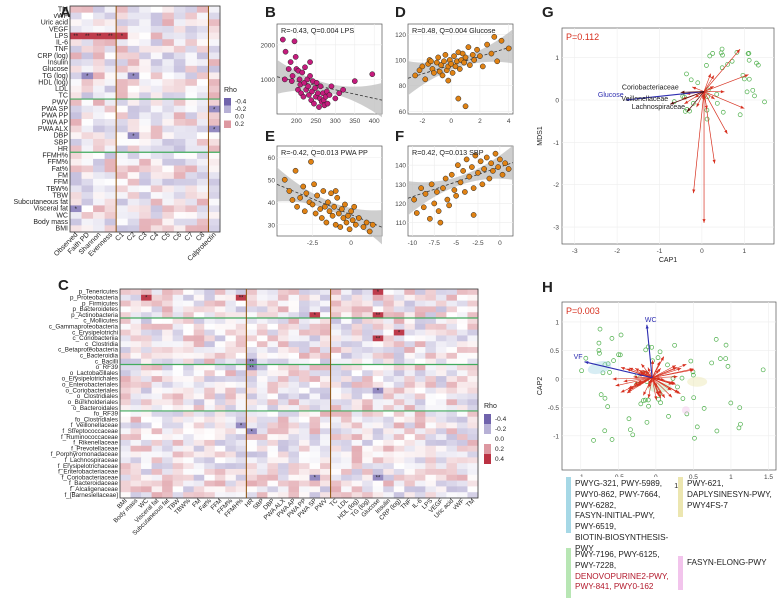 This screenshot has height=604, width=784. I want to click on heatmap-legend-tick: 0.2, so click(239, 124).